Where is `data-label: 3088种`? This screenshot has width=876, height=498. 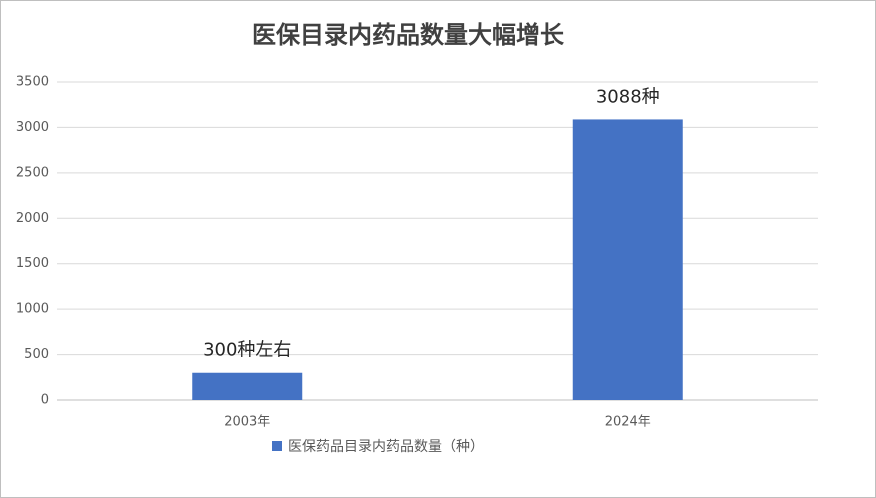
data-label: 3088种 is located at coordinates (628, 96).